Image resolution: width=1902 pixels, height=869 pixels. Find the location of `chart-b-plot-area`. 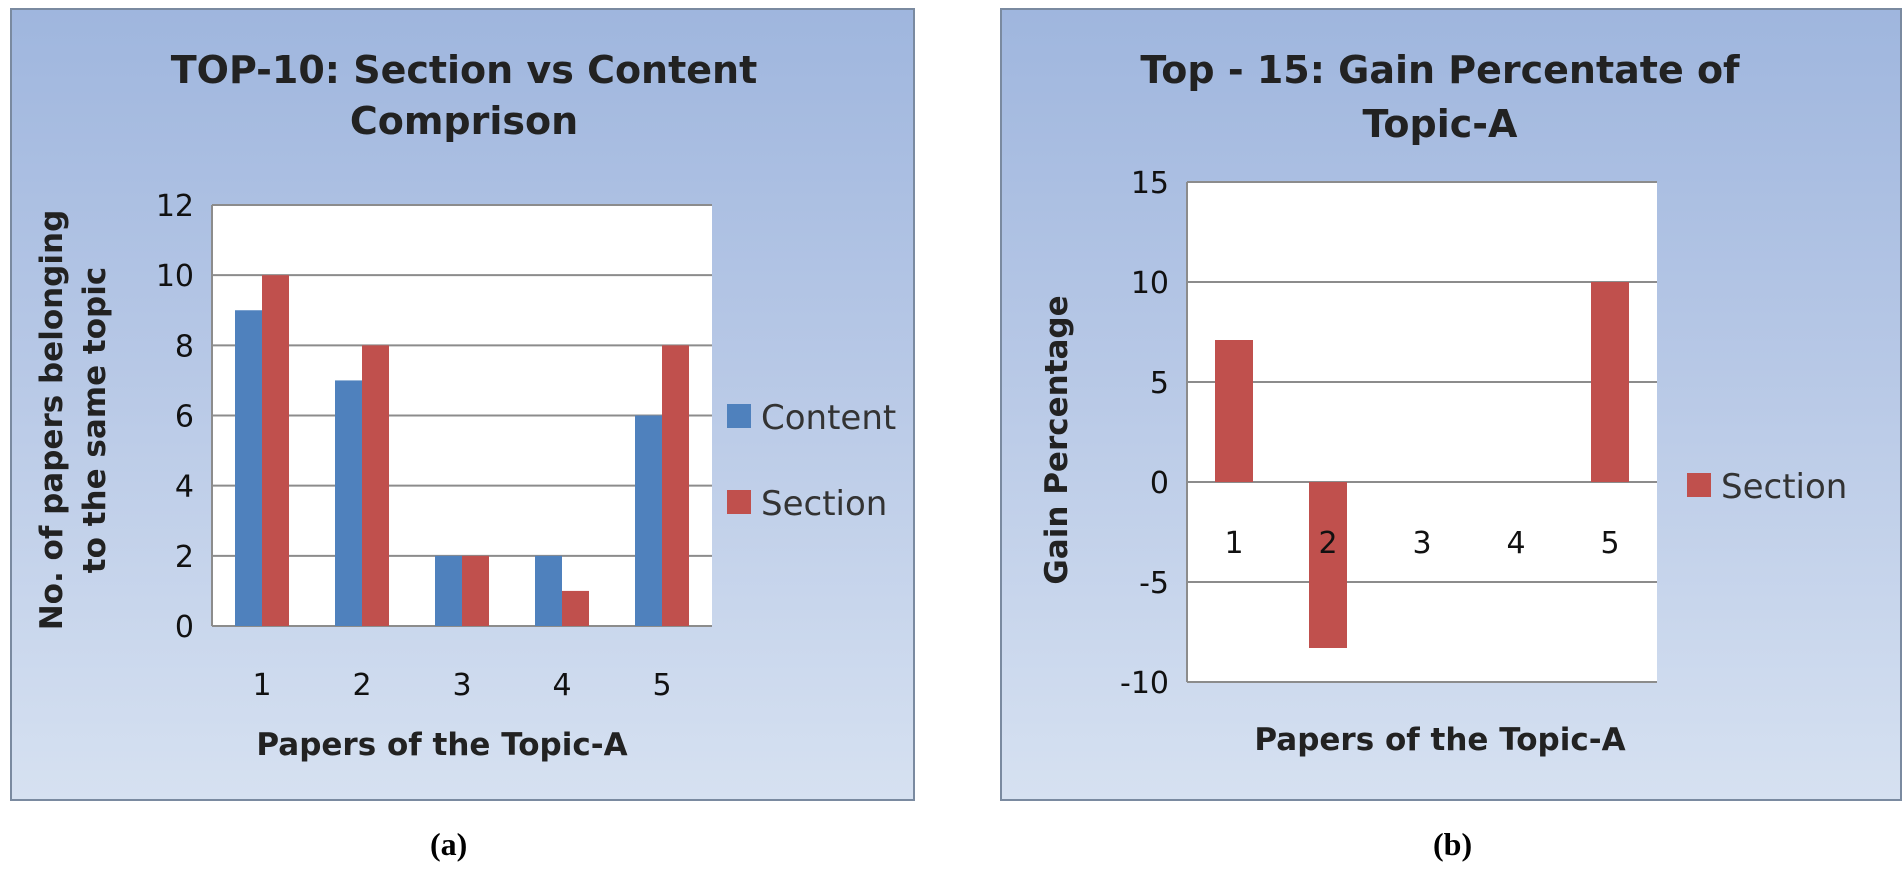

chart-b-plot-area is located at coordinates (1422, 432).